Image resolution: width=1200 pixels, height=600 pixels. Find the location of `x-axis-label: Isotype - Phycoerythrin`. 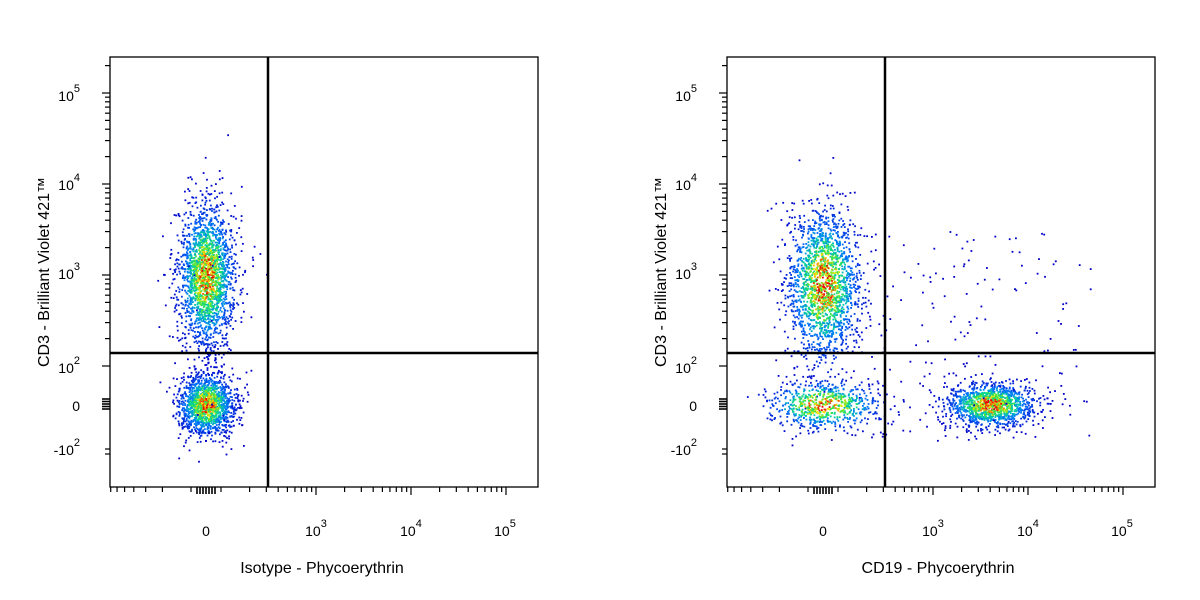

x-axis-label: Isotype - Phycoerythrin is located at coordinates (322, 568).